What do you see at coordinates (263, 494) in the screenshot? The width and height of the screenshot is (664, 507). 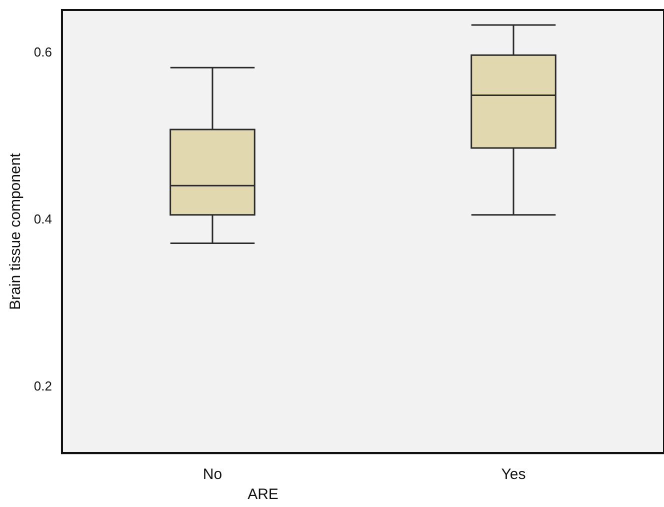 I see `x-axis-title: ARE` at bounding box center [263, 494].